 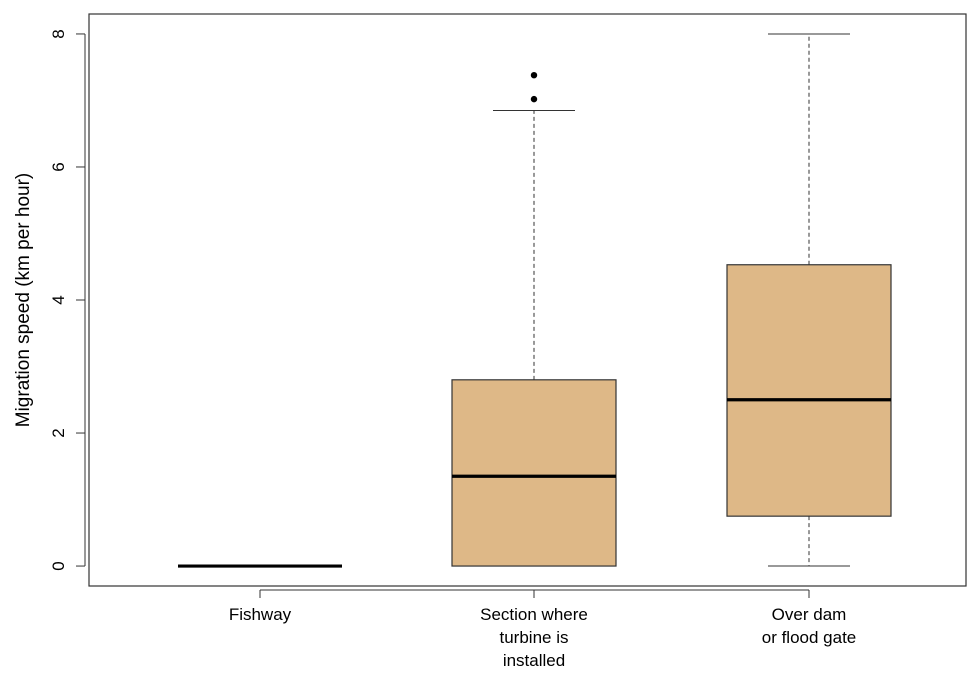 I want to click on y-tick-label: 6, so click(x=58, y=166).